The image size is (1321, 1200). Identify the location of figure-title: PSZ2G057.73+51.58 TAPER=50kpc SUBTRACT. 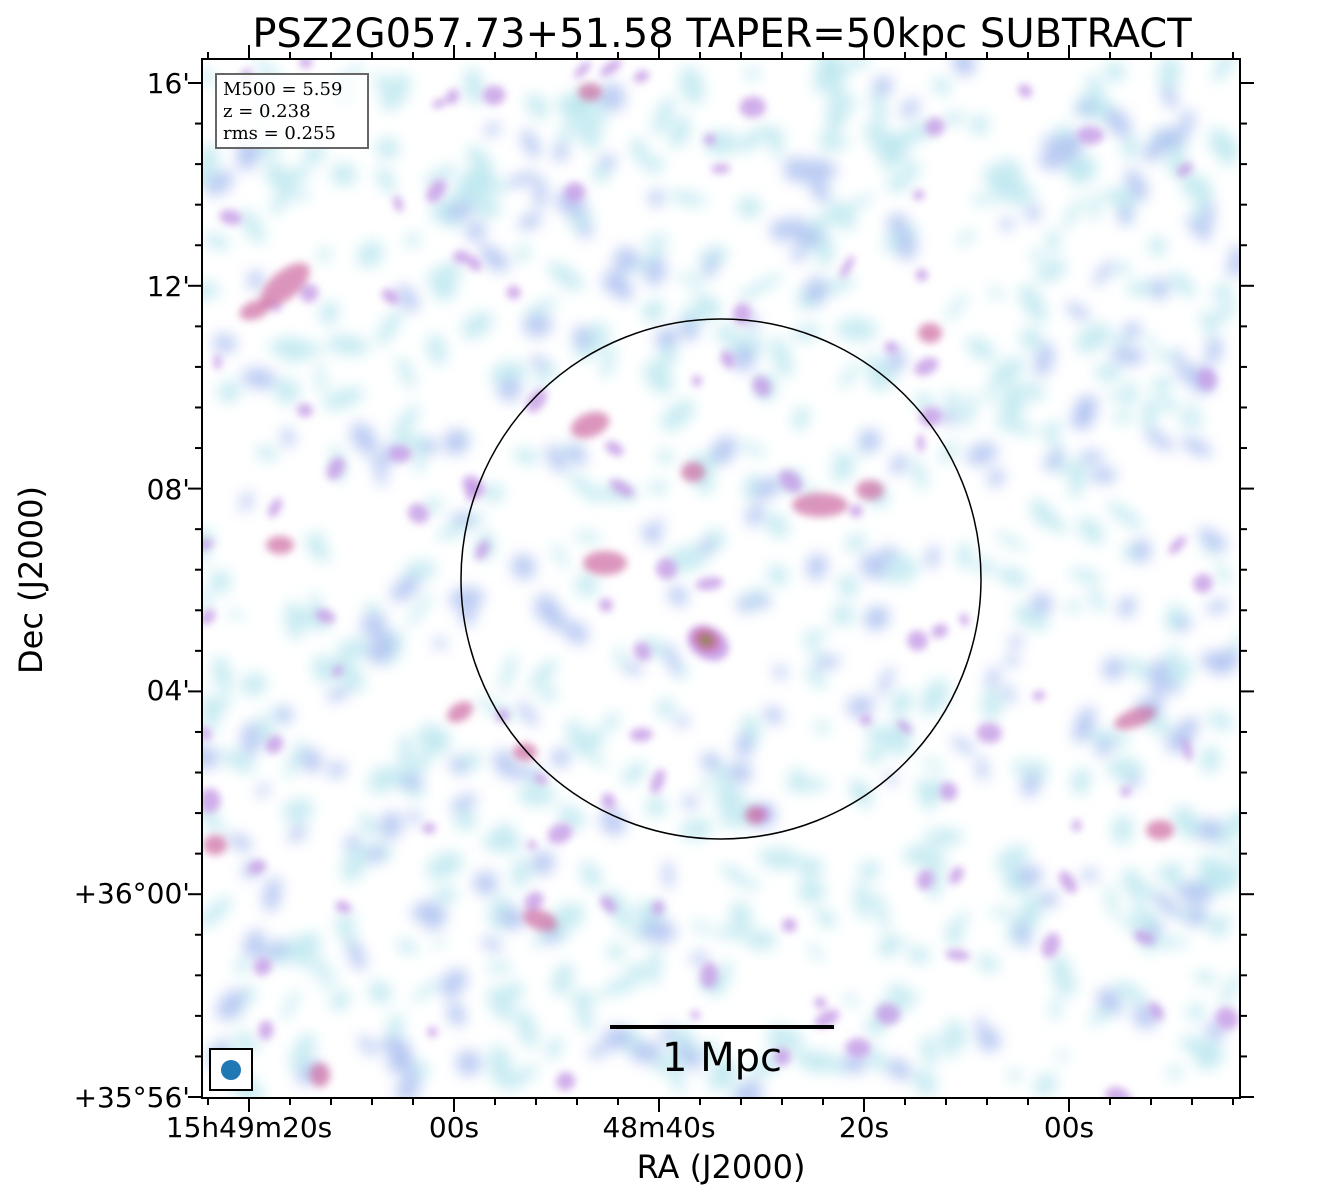
(722, 34).